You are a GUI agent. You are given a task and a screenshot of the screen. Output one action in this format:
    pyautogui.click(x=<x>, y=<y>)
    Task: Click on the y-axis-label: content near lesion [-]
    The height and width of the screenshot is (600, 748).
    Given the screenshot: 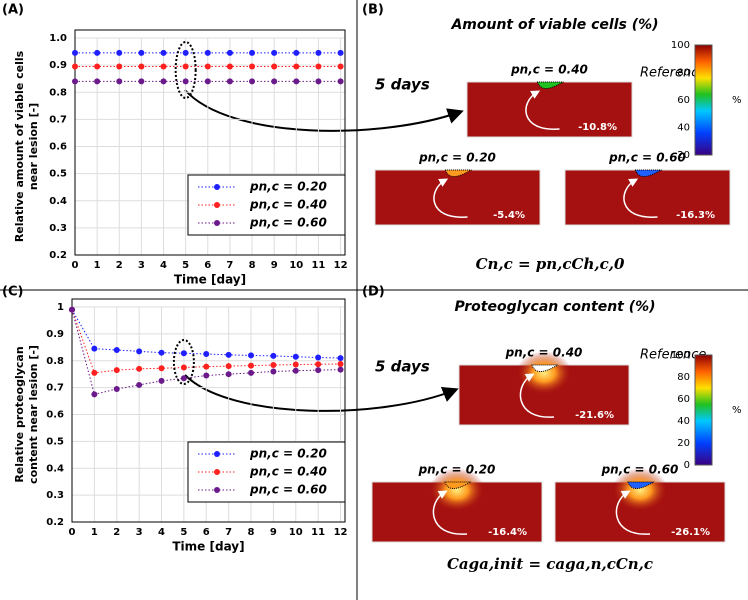 What is the action you would take?
    pyautogui.click(x=33, y=414)
    